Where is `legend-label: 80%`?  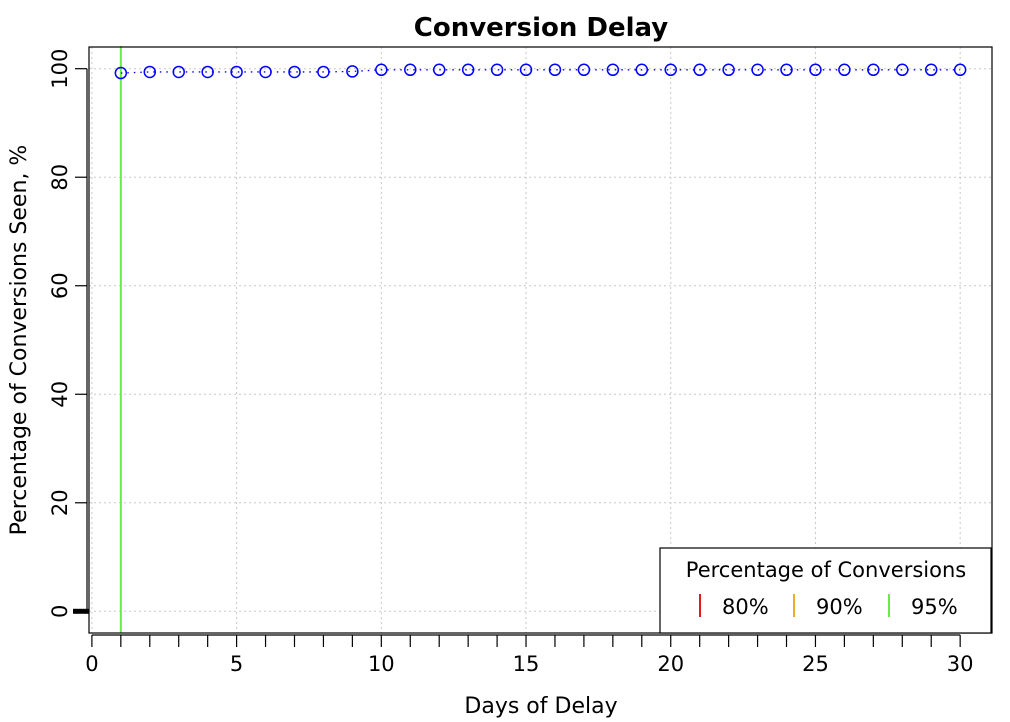 legend-label: 80% is located at coordinates (745, 607).